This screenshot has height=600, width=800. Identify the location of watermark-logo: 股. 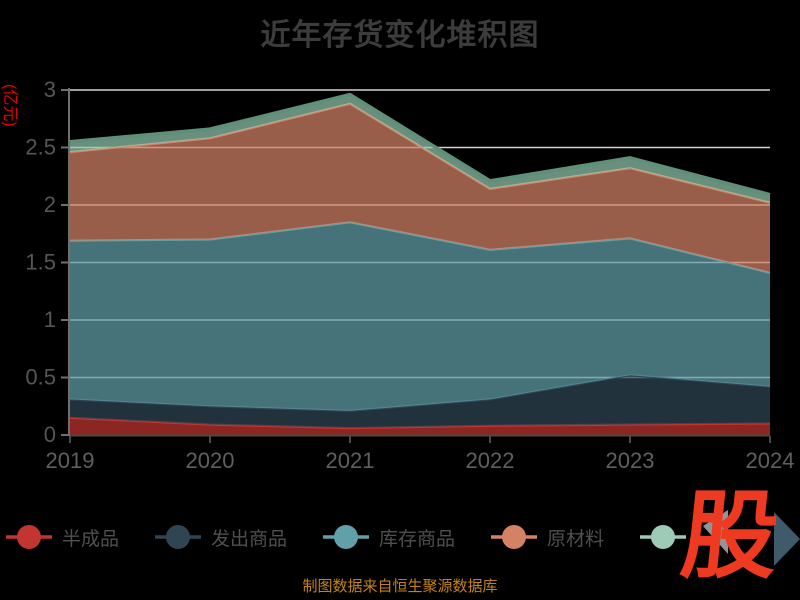
(735, 541).